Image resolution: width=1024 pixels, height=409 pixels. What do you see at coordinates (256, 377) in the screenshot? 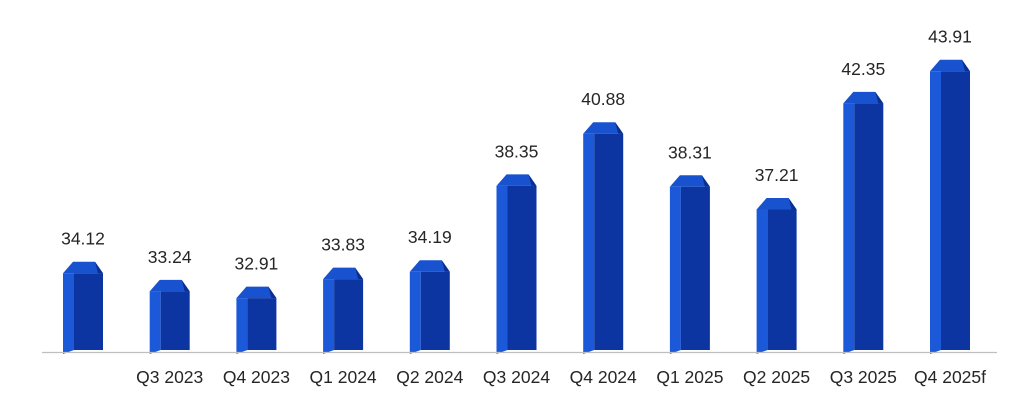
I see `category-label: Q4 2023` at bounding box center [256, 377].